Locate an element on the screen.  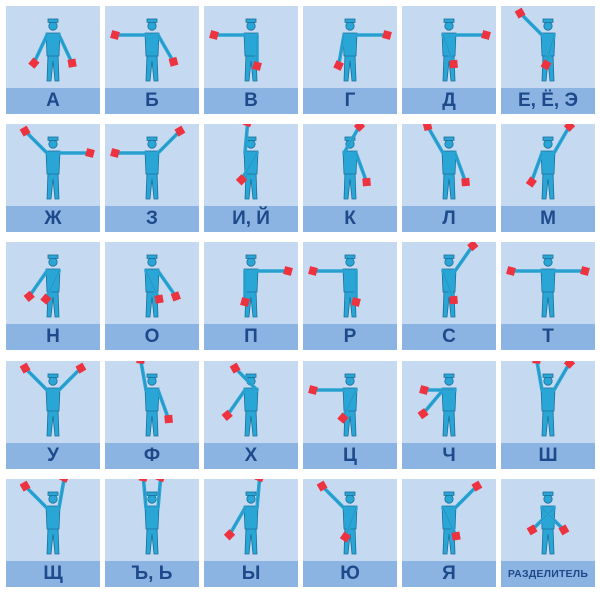
letter-label: Ы is located at coordinates (251, 574).